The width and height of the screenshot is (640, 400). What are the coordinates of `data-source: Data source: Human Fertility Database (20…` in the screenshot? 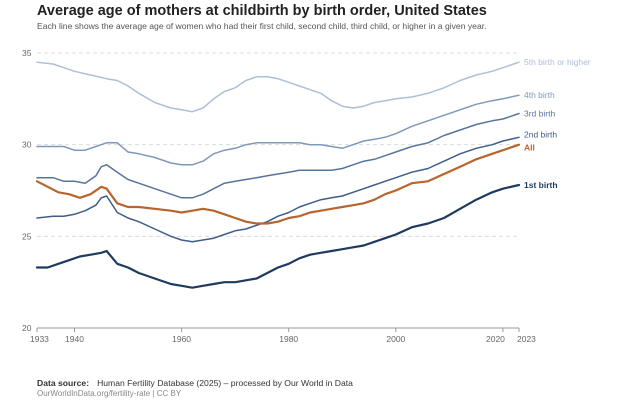 It's located at (195, 383).